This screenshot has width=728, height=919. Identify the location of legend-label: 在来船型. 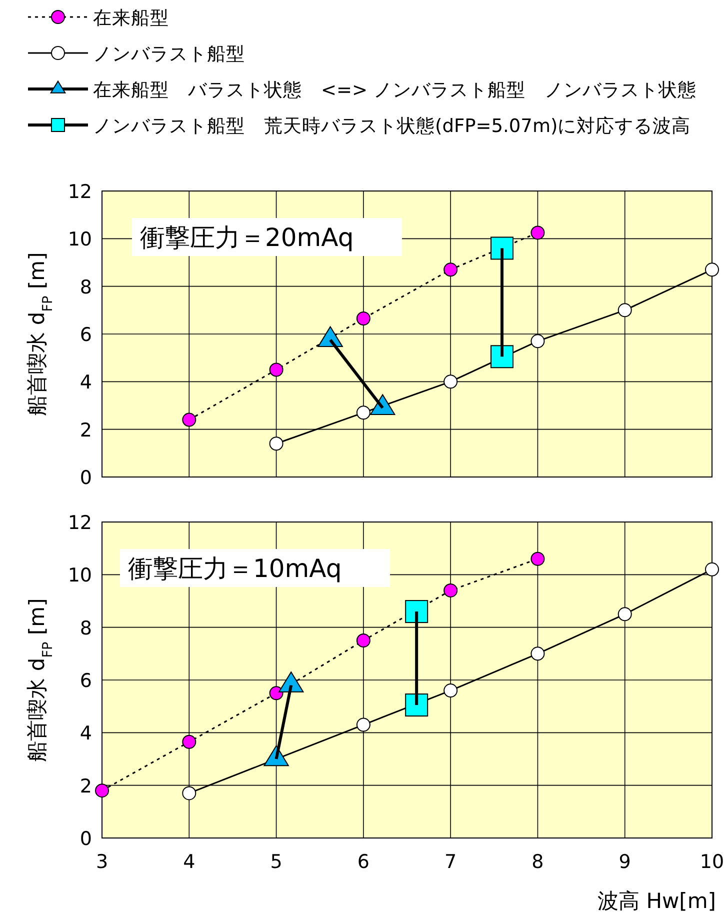
(131, 18).